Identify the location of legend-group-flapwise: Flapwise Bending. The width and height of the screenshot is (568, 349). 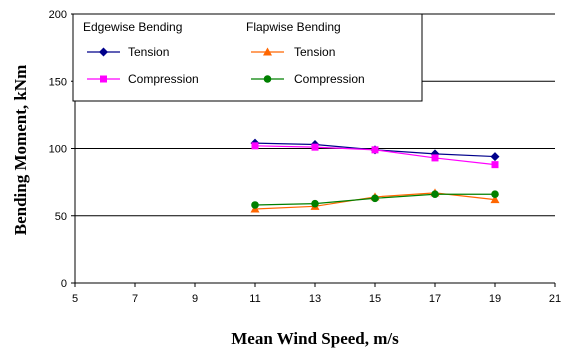
(293, 27).